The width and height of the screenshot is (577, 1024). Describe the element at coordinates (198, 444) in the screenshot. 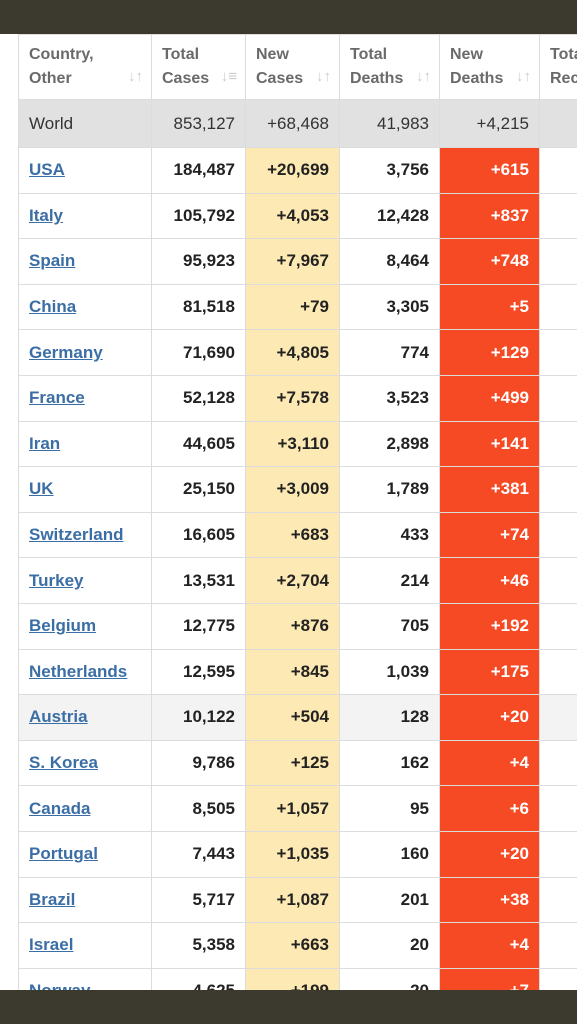

I see `cell: 44,605` at that location.